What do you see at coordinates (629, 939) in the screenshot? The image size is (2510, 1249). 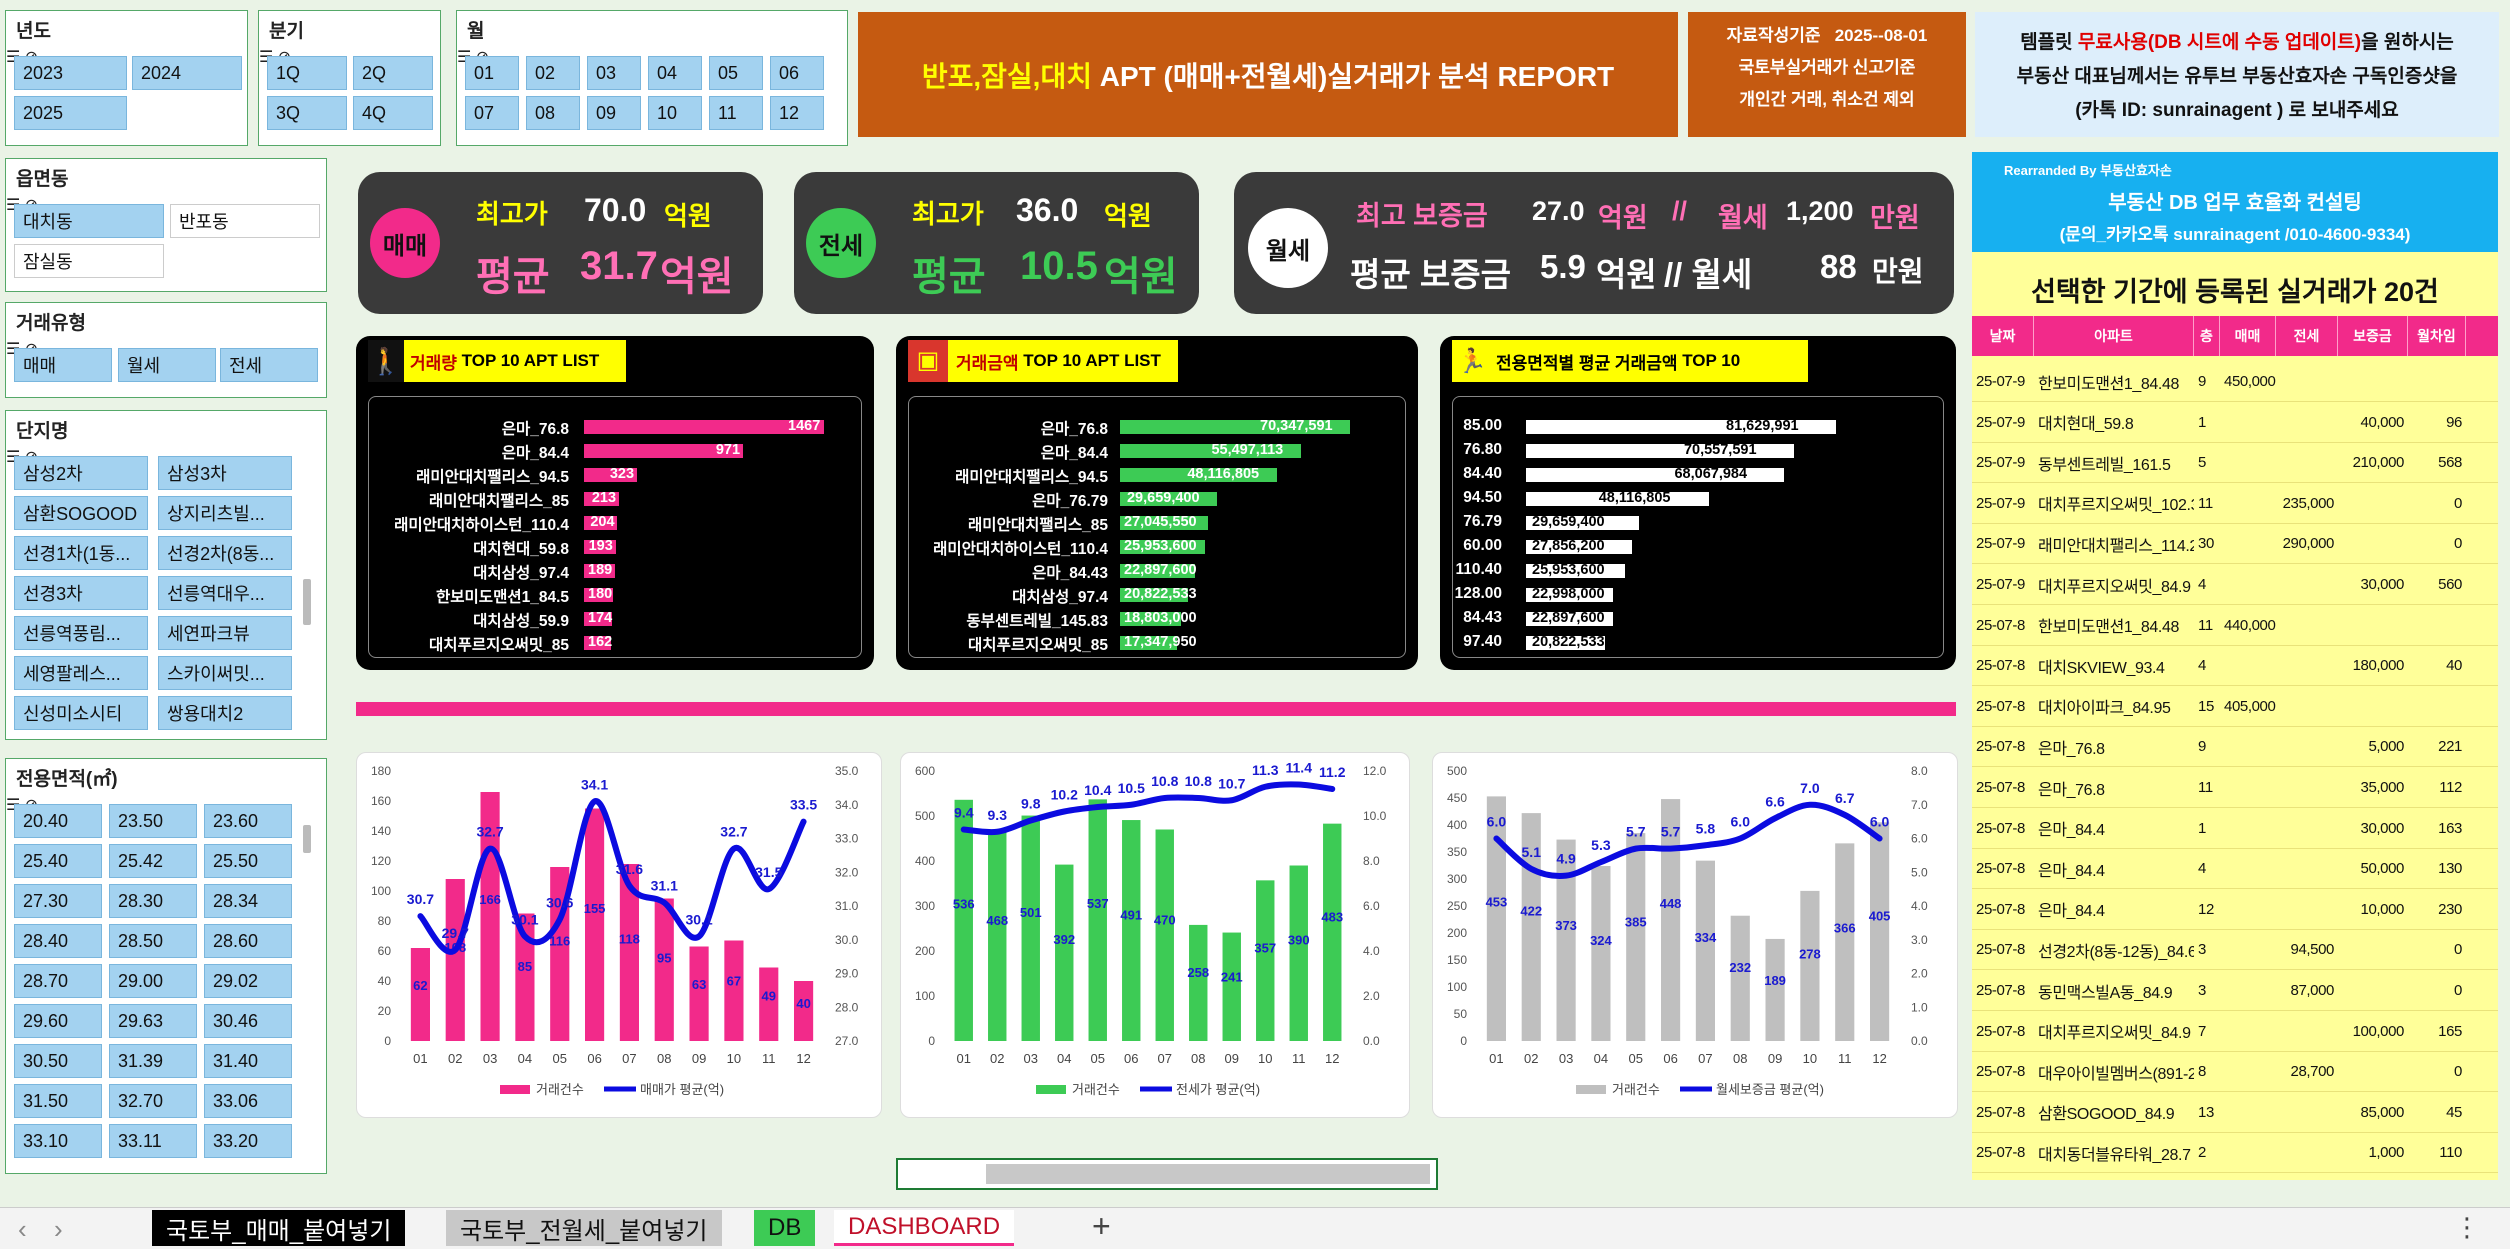 I see `bar-data-label: 118` at bounding box center [629, 939].